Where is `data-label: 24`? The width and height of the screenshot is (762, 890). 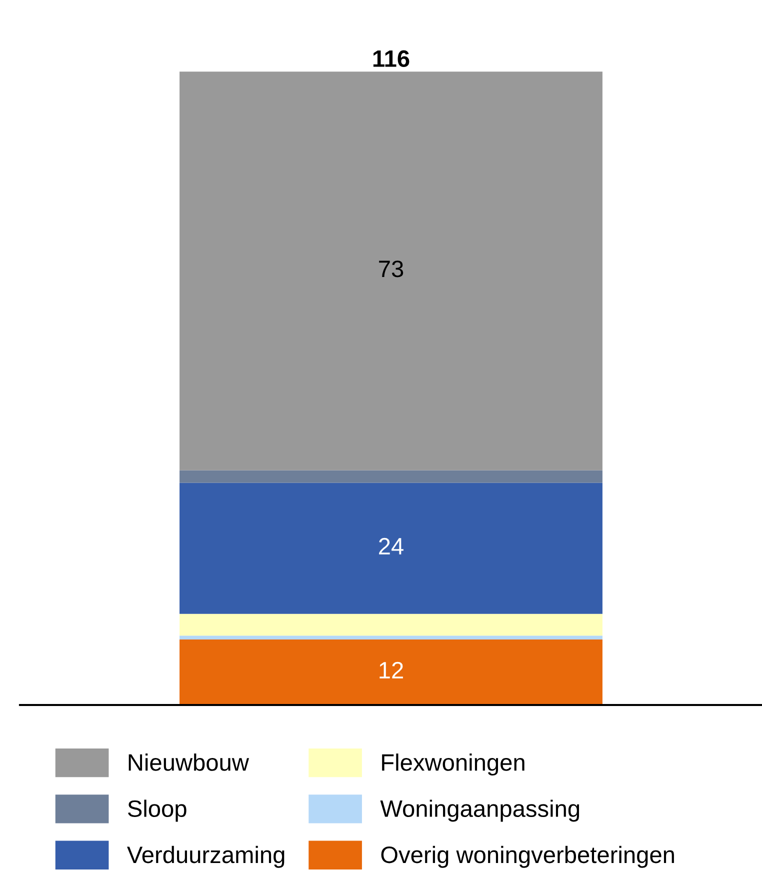
data-label: 24 is located at coordinates (391, 546).